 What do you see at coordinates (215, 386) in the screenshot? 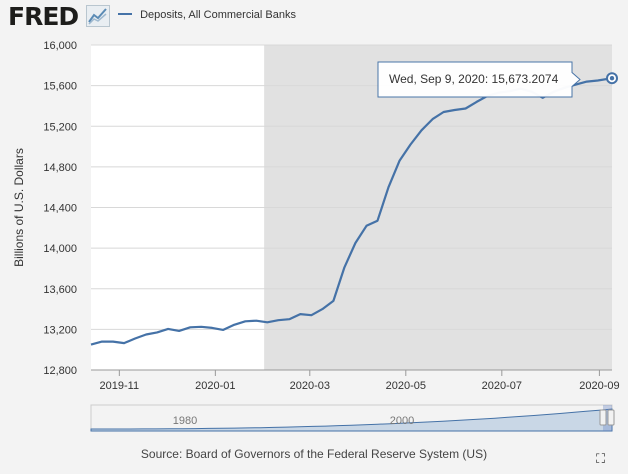
I see `x-tick-label: 2020-01` at bounding box center [215, 386].